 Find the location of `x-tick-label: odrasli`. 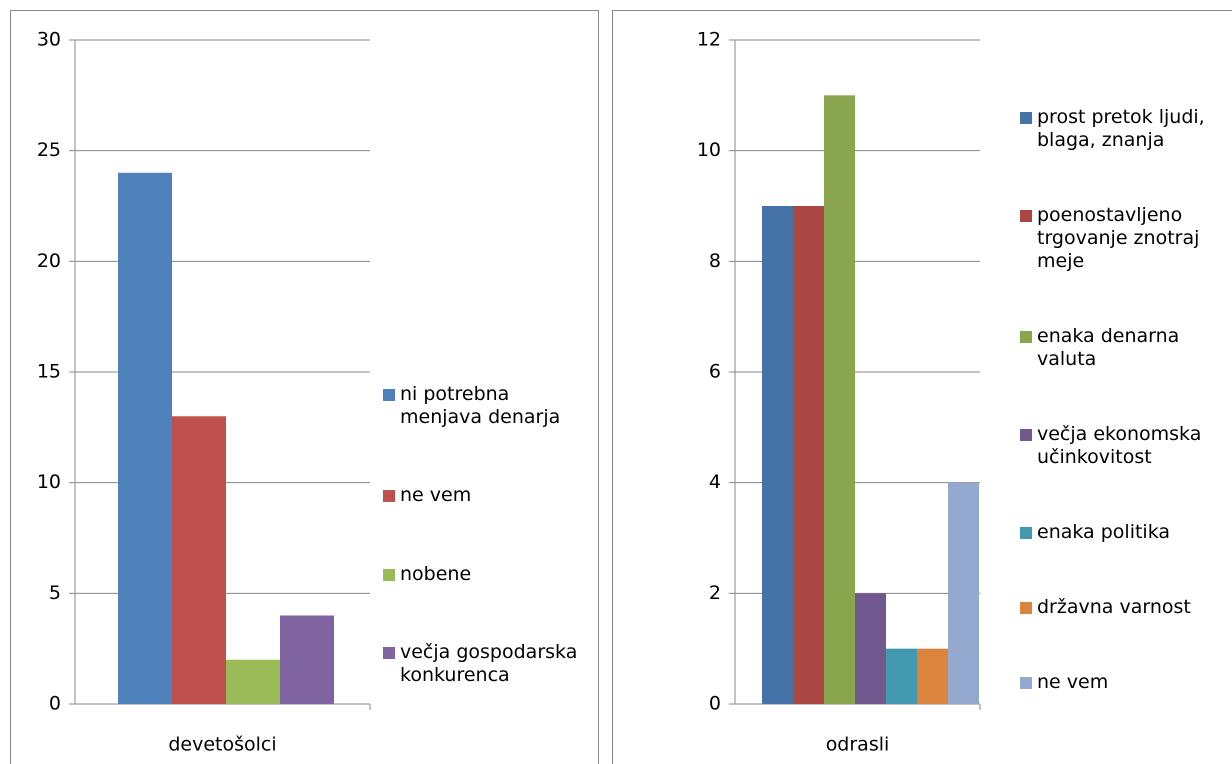

x-tick-label: odrasli is located at coordinates (858, 745).